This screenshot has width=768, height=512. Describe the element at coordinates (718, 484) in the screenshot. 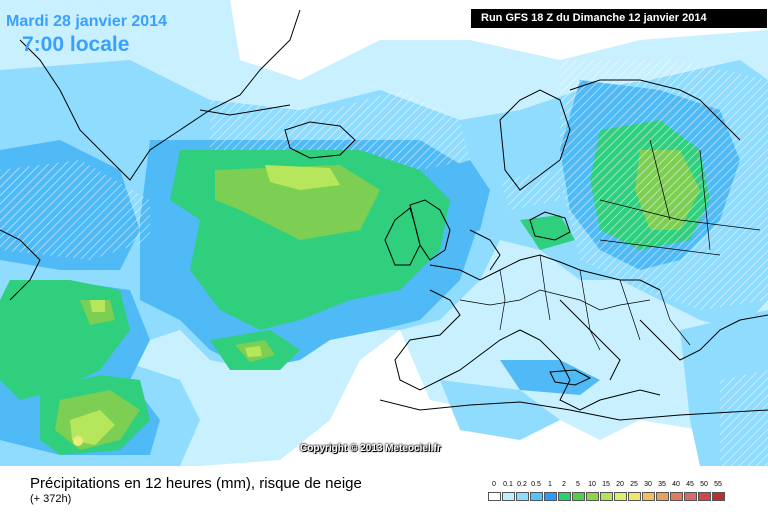

I see `legend-label: 55` at that location.